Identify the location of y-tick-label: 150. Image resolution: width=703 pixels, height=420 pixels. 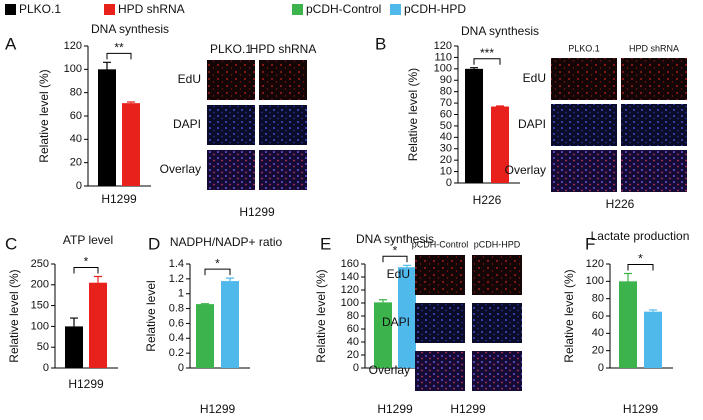
(40, 306).